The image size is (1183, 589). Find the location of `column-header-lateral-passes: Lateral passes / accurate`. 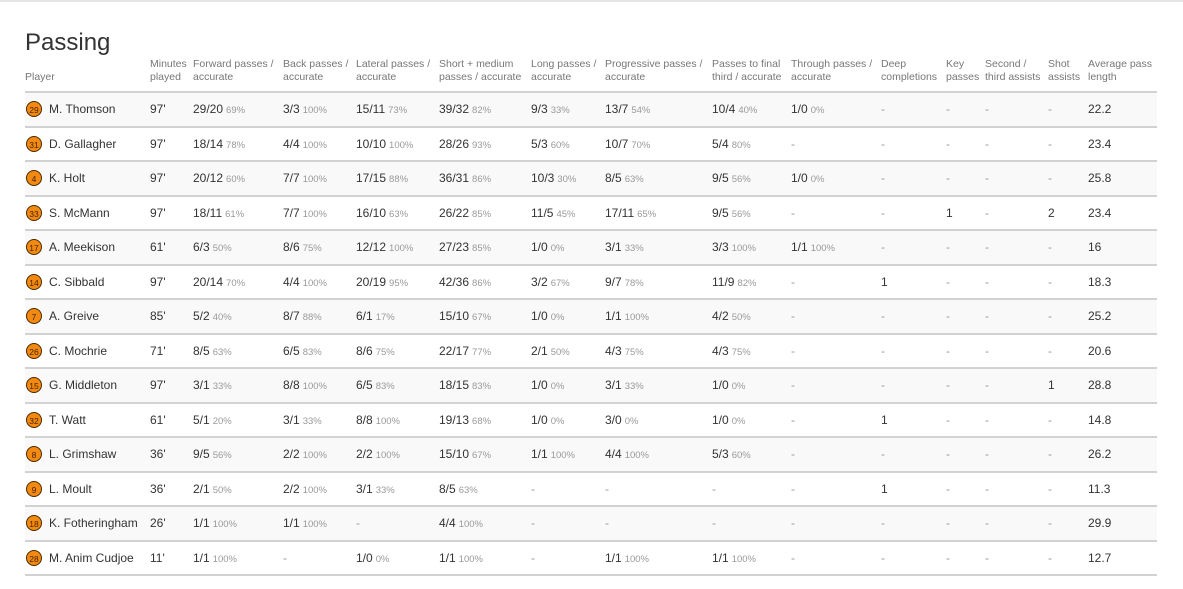

column-header-lateral-passes: Lateral passes / accurate is located at coordinates (393, 70).